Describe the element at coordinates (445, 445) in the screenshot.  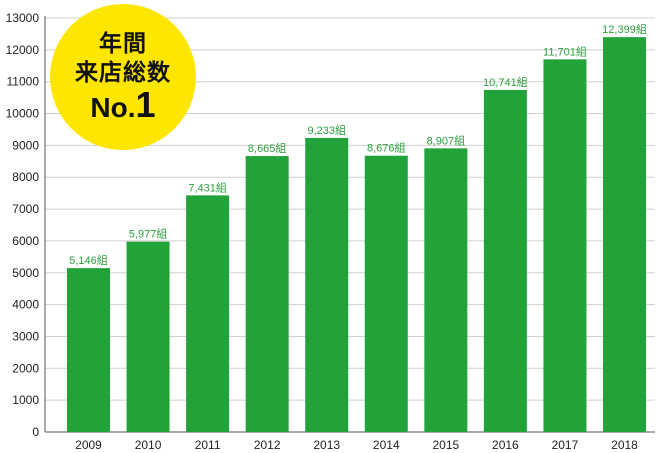
I see `x-tick-label-2015: 2015` at that location.